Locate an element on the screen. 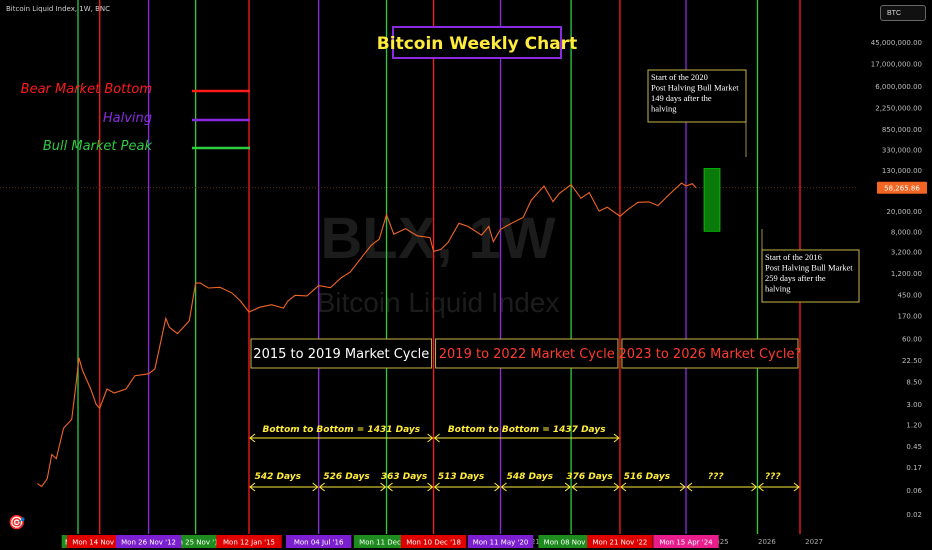  segment-label: 542 Days is located at coordinates (278, 477).